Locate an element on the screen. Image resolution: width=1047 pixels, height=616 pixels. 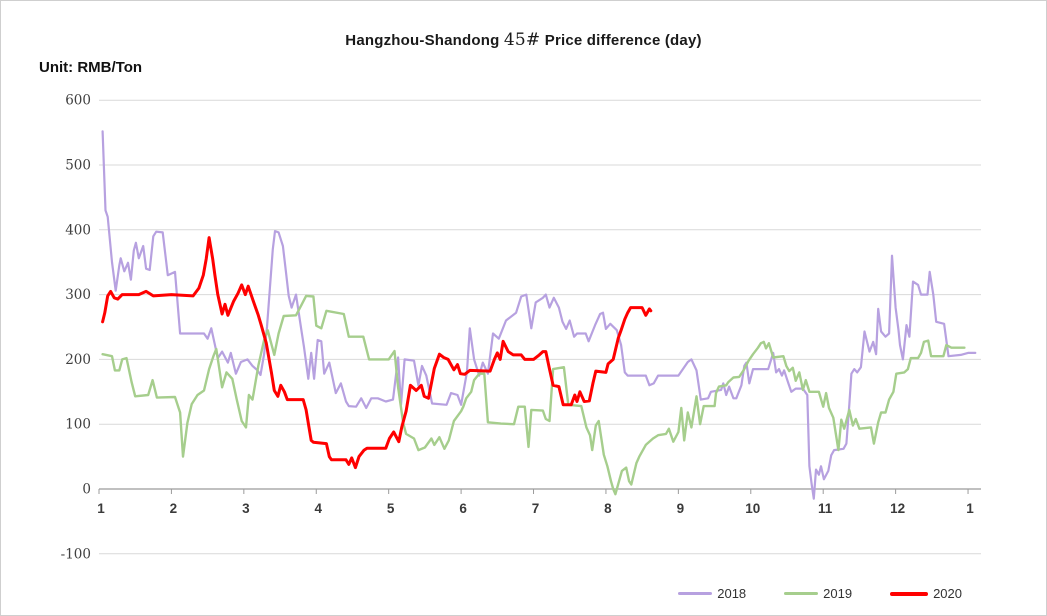
chart-title-grade: 45# is located at coordinates (522, 40).